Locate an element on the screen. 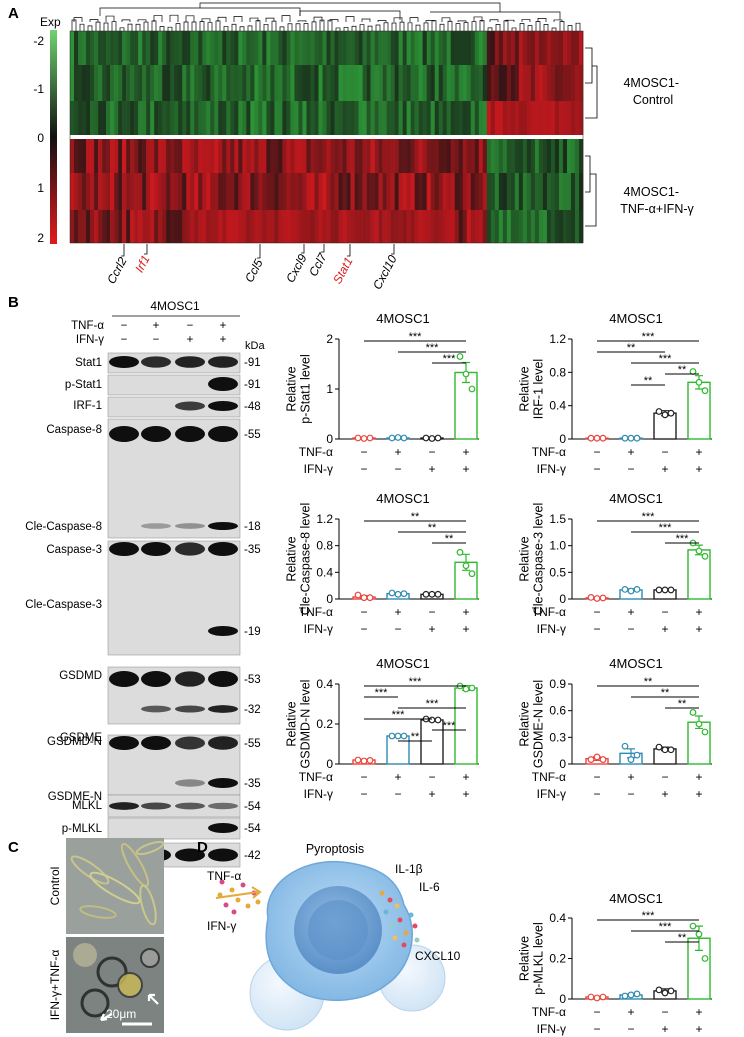 The height and width of the screenshot is (1037, 744). output-label-cxcl10: CXCL10 is located at coordinates (438, 956).